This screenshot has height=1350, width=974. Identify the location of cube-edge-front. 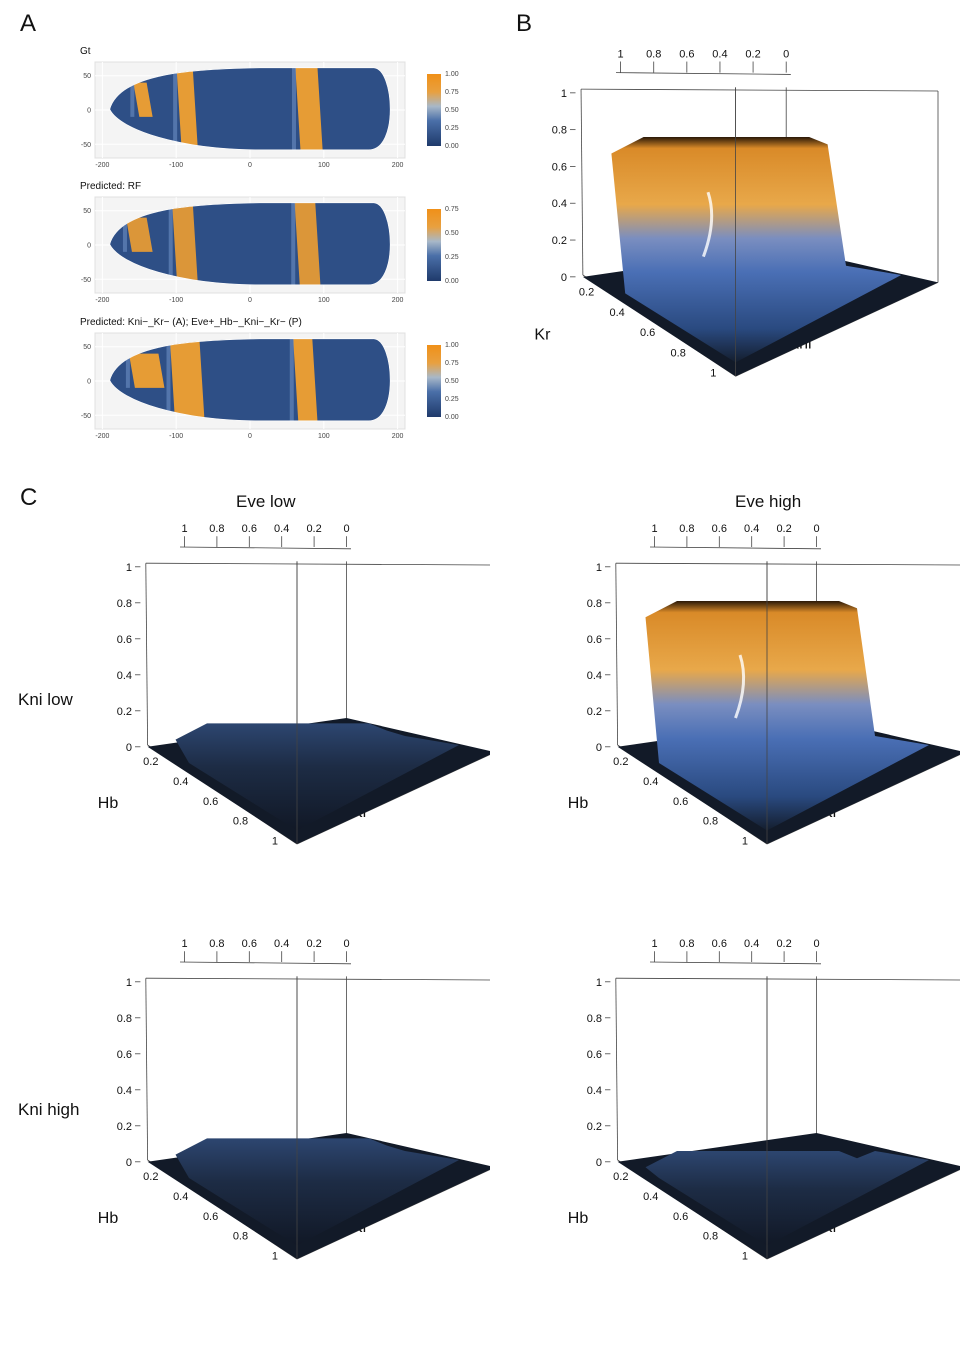
(863, 799).